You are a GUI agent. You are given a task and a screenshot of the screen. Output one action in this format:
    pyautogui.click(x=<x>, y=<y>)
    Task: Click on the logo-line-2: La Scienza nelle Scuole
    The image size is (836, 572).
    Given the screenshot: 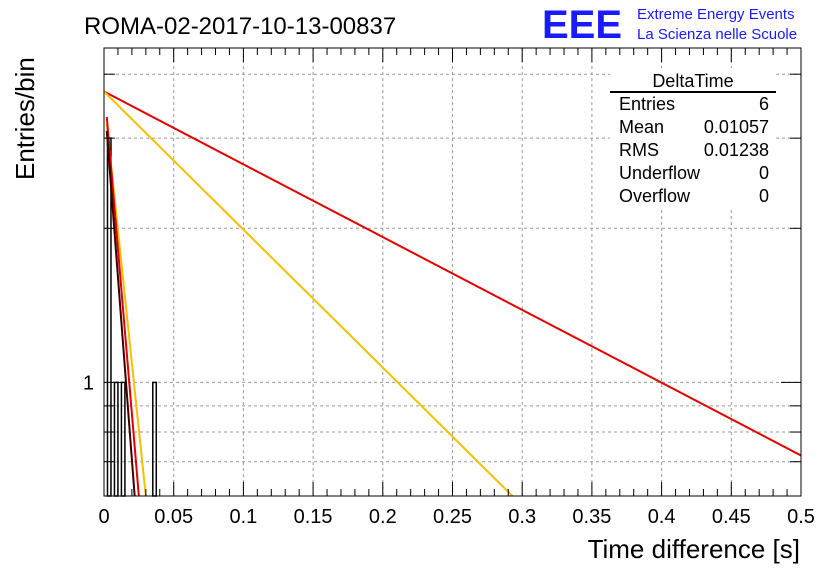 What is the action you would take?
    pyautogui.click(x=717, y=34)
    